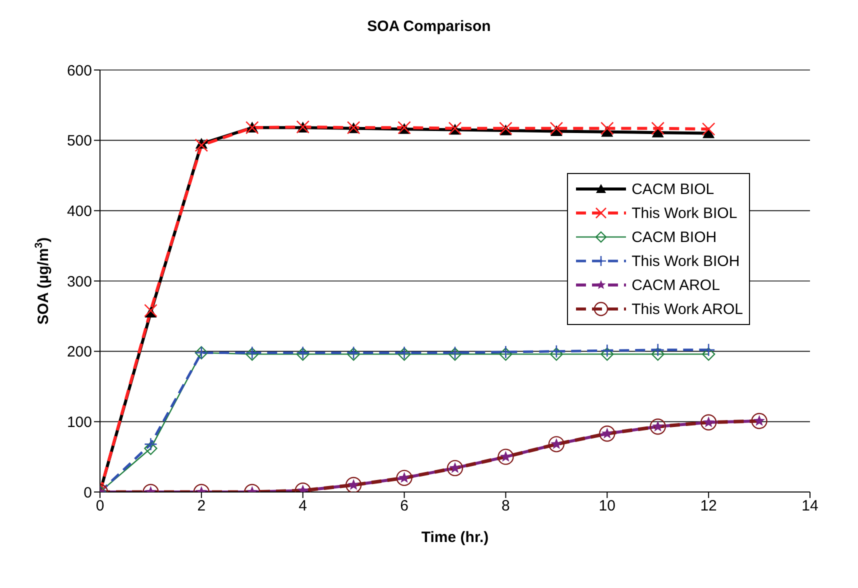 This screenshot has height=588, width=858. I want to click on y-tick-label: 600, so click(79, 71).